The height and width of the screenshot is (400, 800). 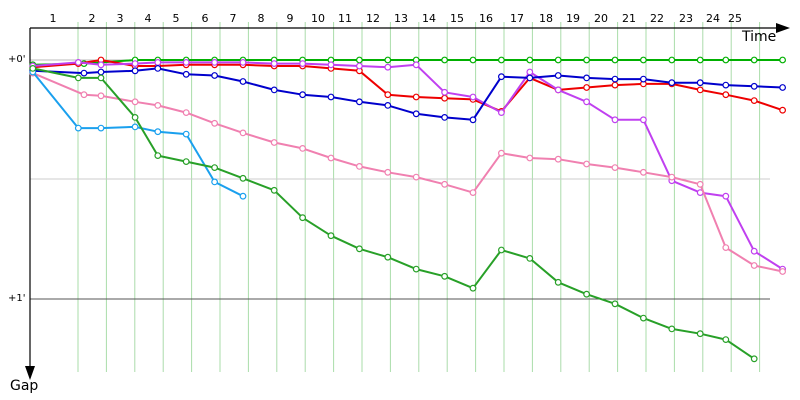 I want to click on series-3-line, so click(x=407, y=94).